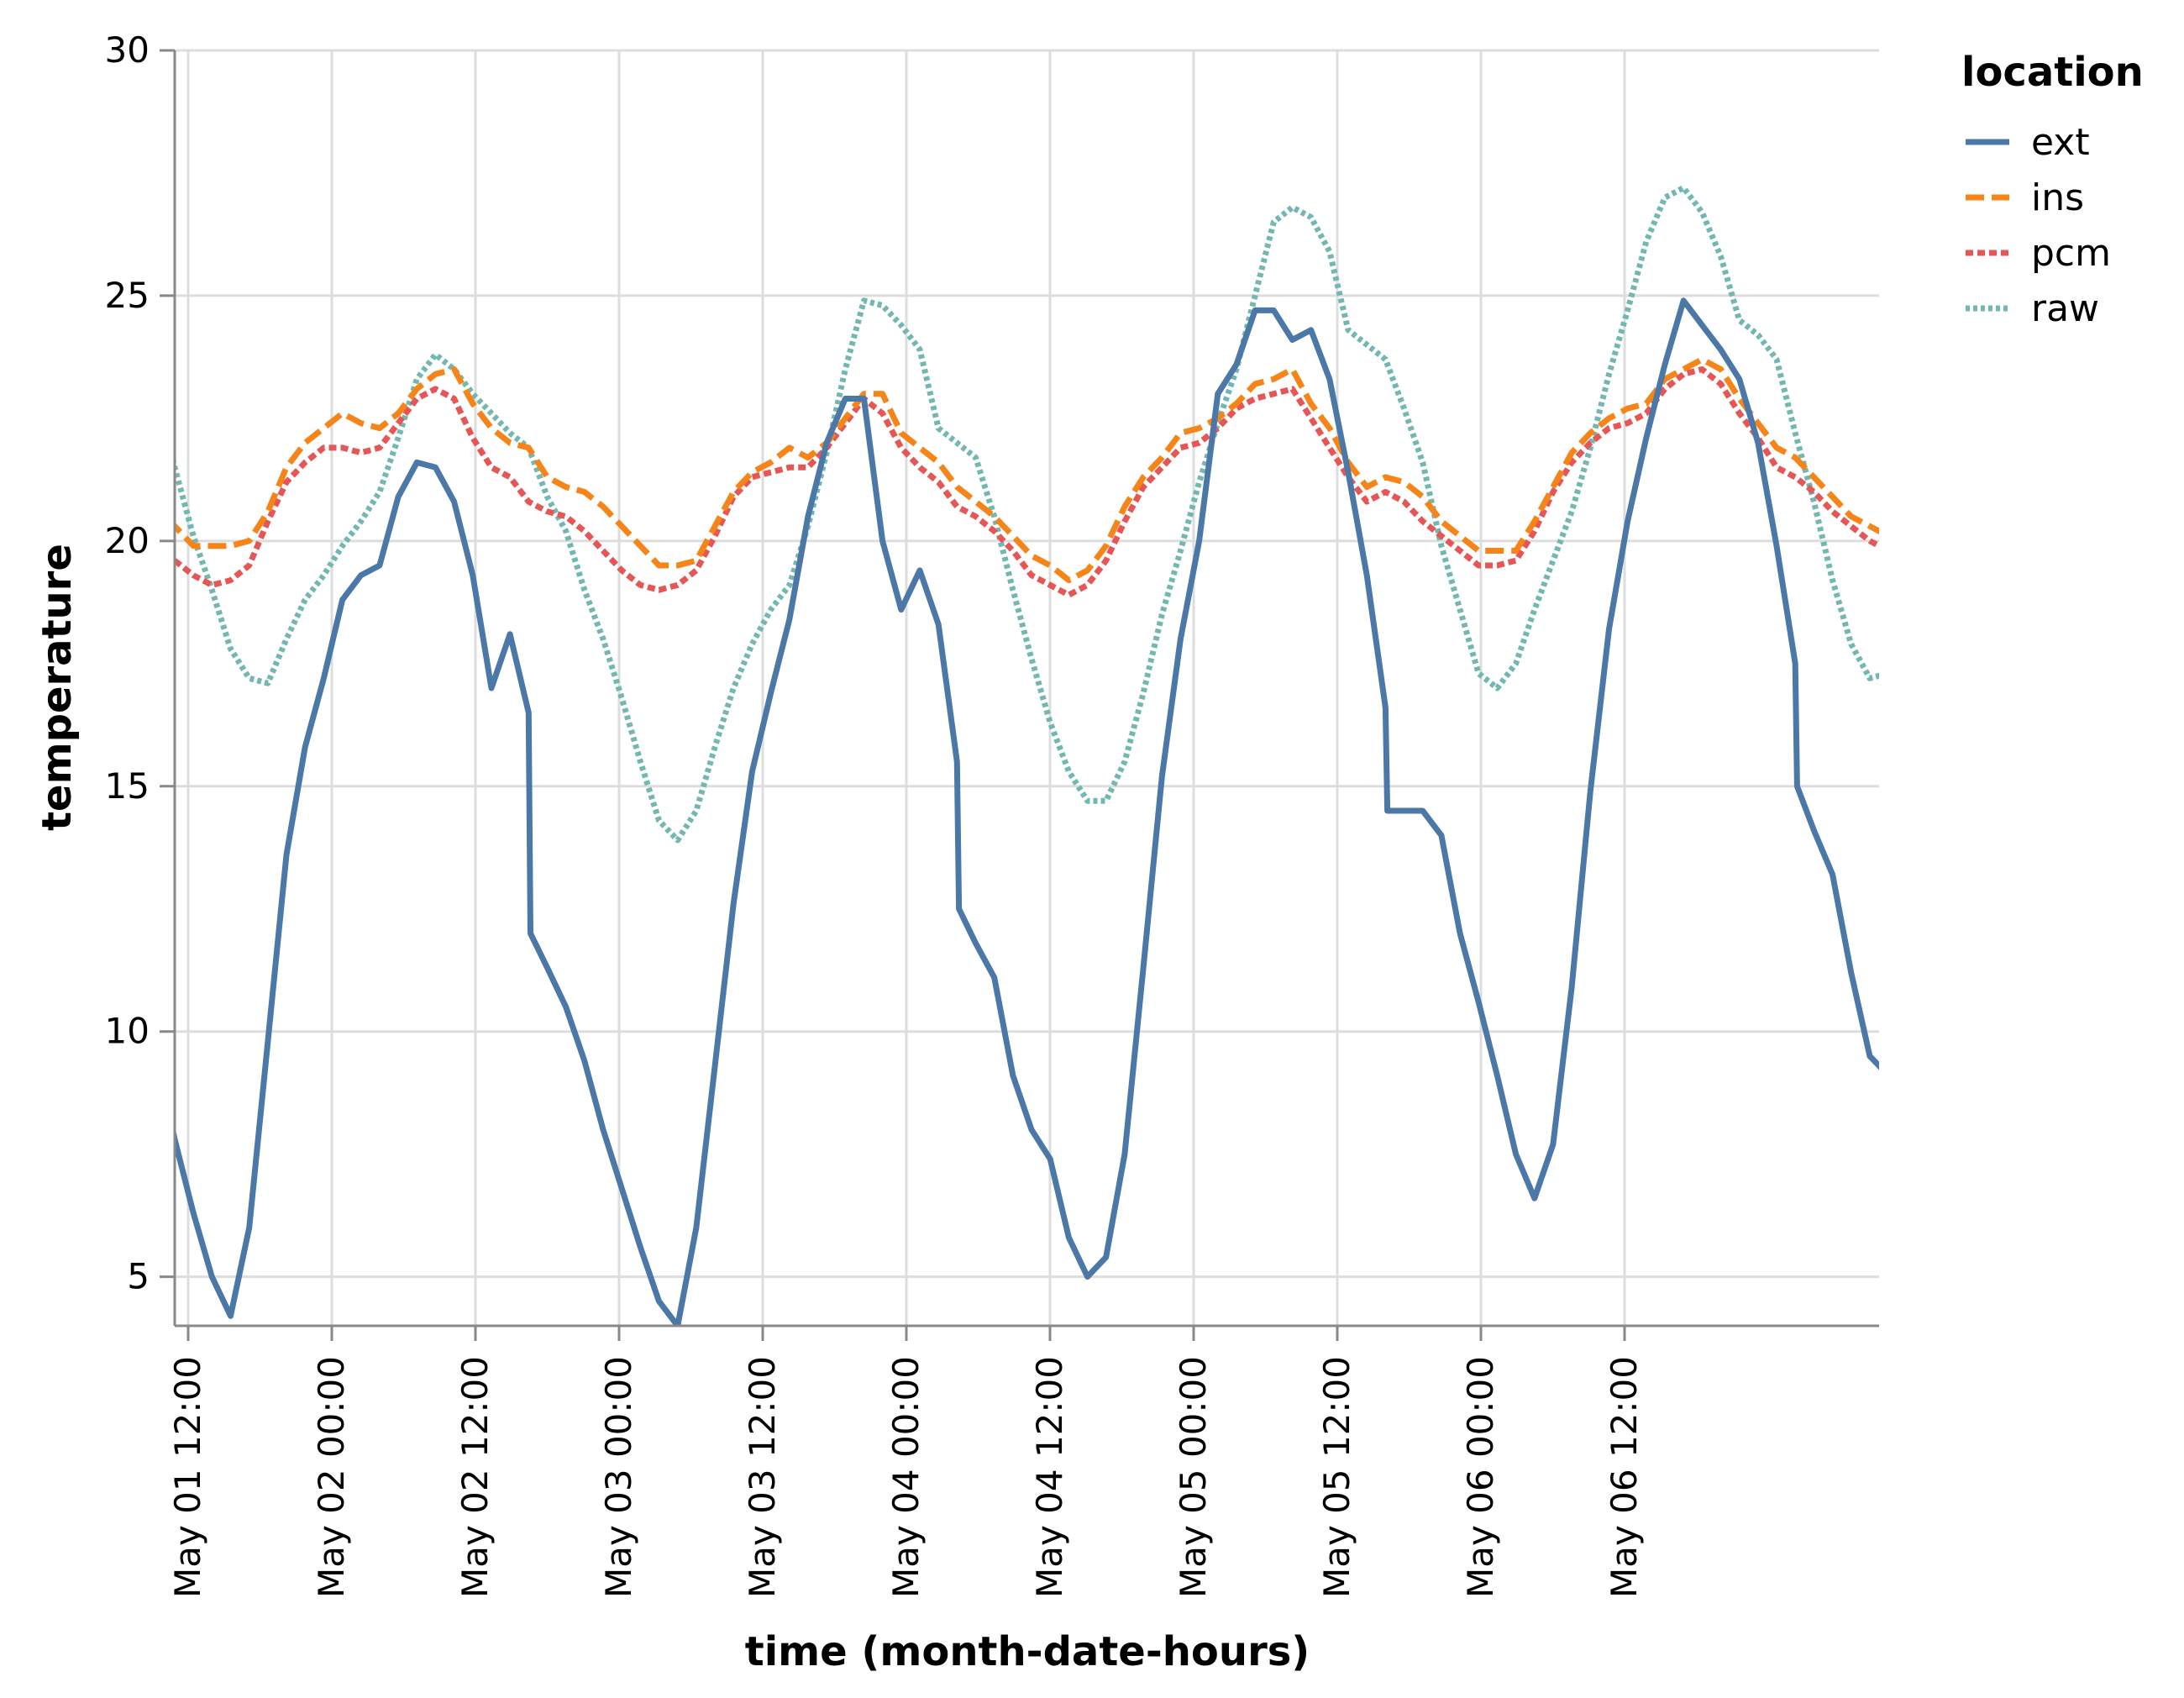 This screenshot has height=1698, width=2184. Describe the element at coordinates (475, 1477) in the screenshot. I see `x-tick-label: May 02 12:00` at that location.